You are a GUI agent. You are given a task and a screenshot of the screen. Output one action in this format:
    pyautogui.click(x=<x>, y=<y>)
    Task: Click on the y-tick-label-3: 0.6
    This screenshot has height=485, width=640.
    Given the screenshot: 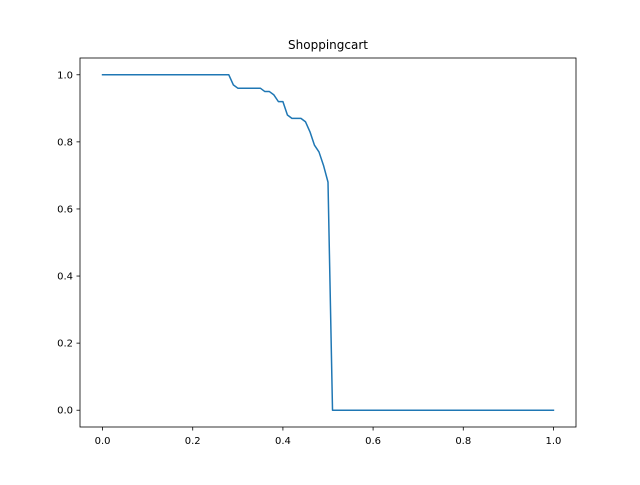 What is the action you would take?
    pyautogui.click(x=65, y=209)
    